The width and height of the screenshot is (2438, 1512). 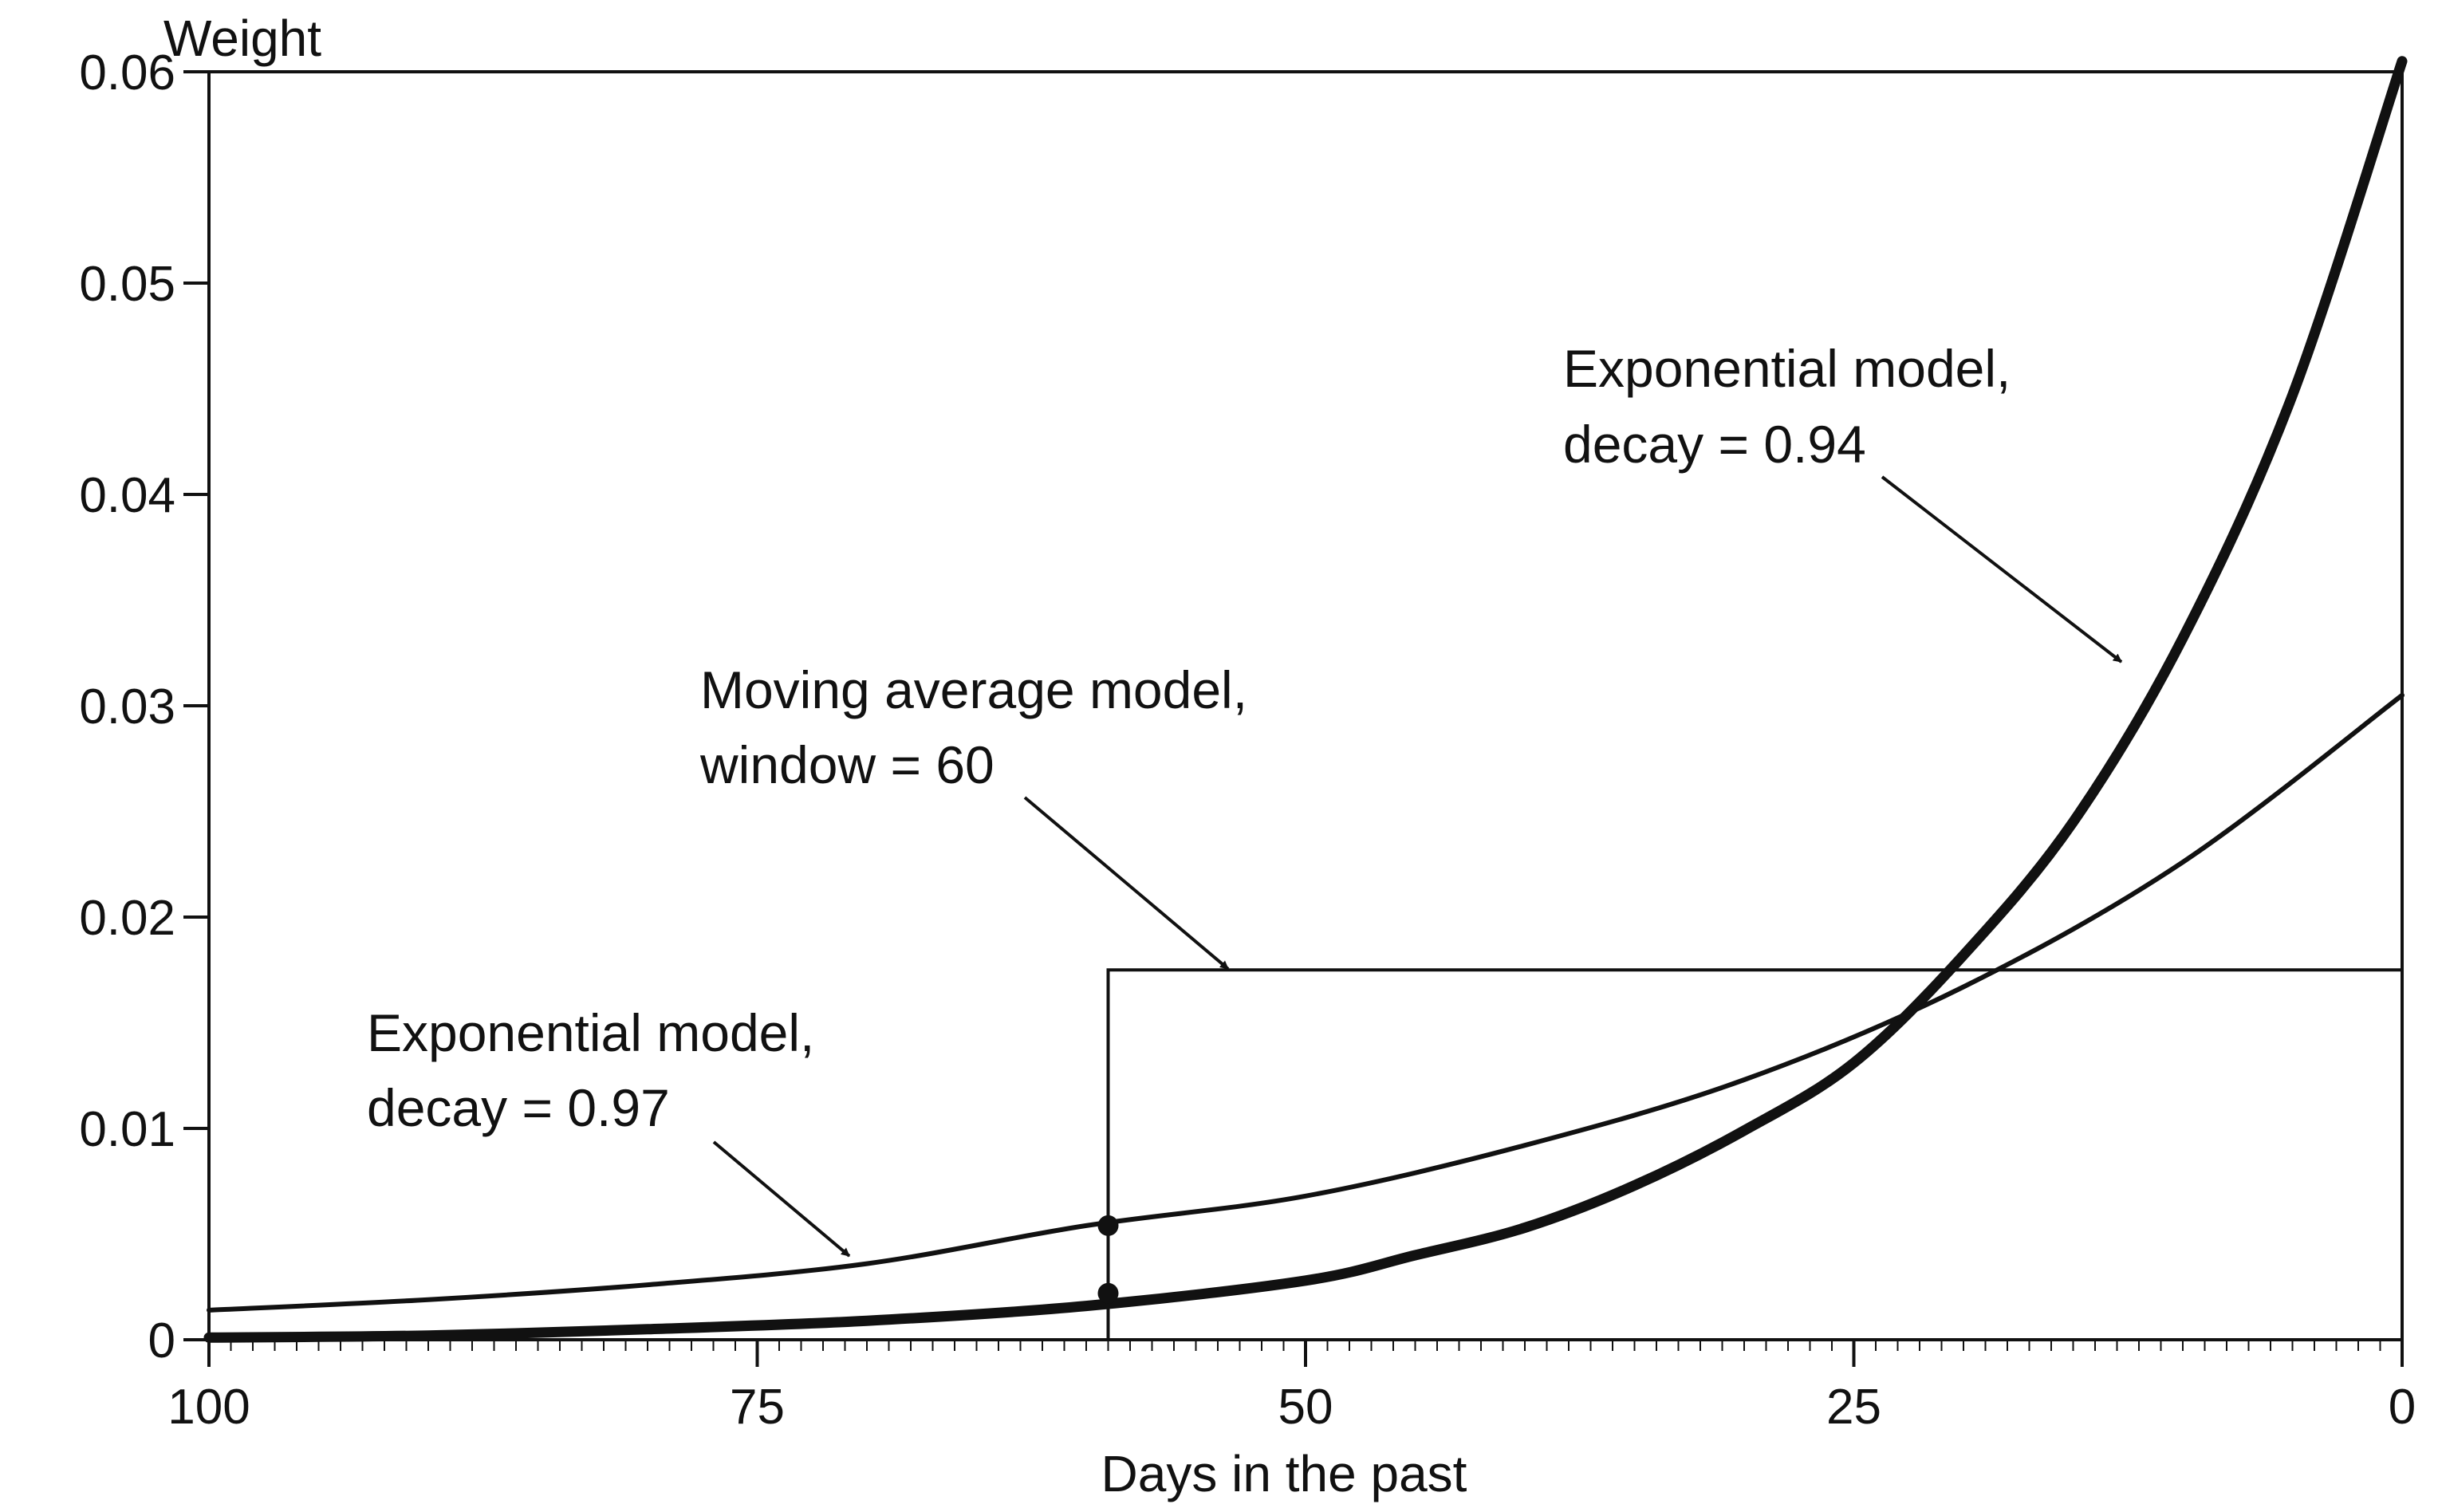 I want to click on annotation-decay-097-line2: decay = 0.97, so click(x=518, y=1107).